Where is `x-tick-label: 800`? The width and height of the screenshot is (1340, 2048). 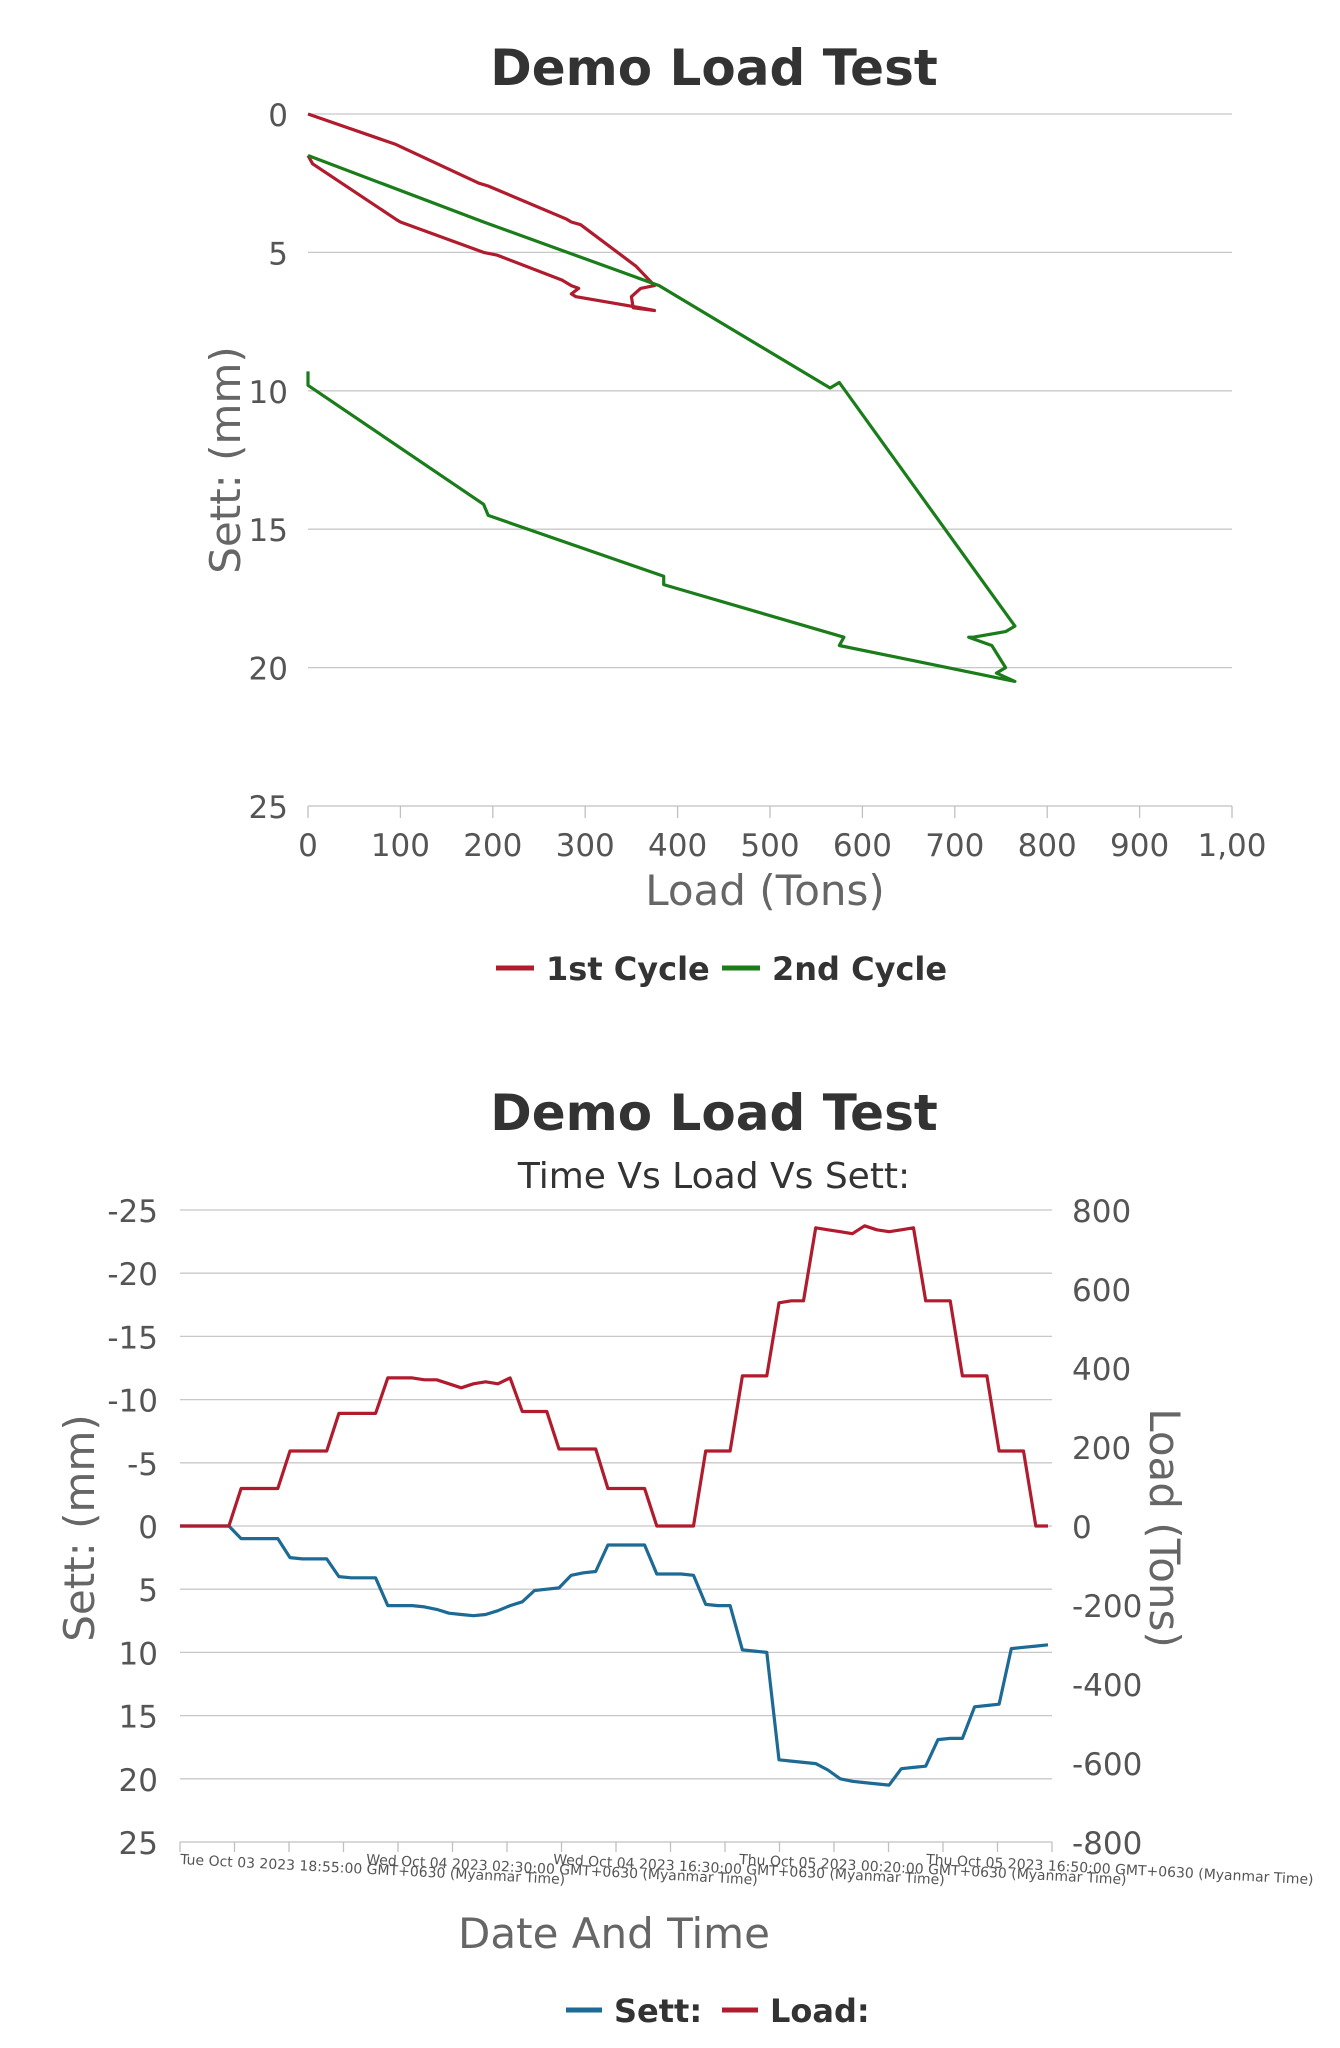 x-tick-label: 800 is located at coordinates (1047, 846).